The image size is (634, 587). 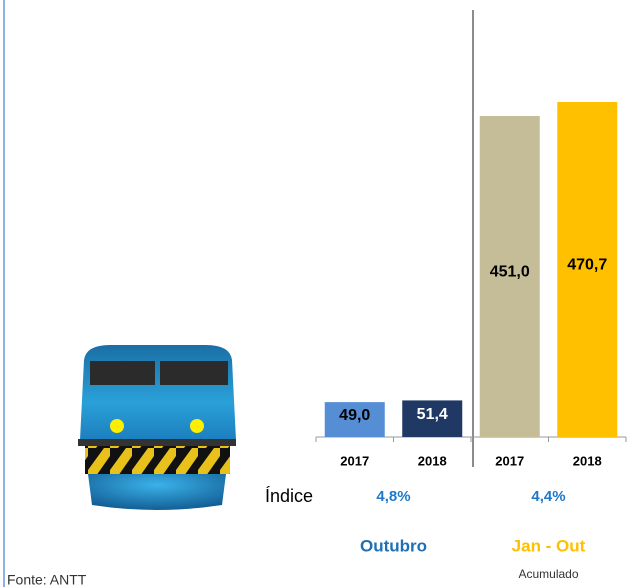 What do you see at coordinates (549, 545) in the screenshot?
I see `group-name: Jan - Out` at bounding box center [549, 545].